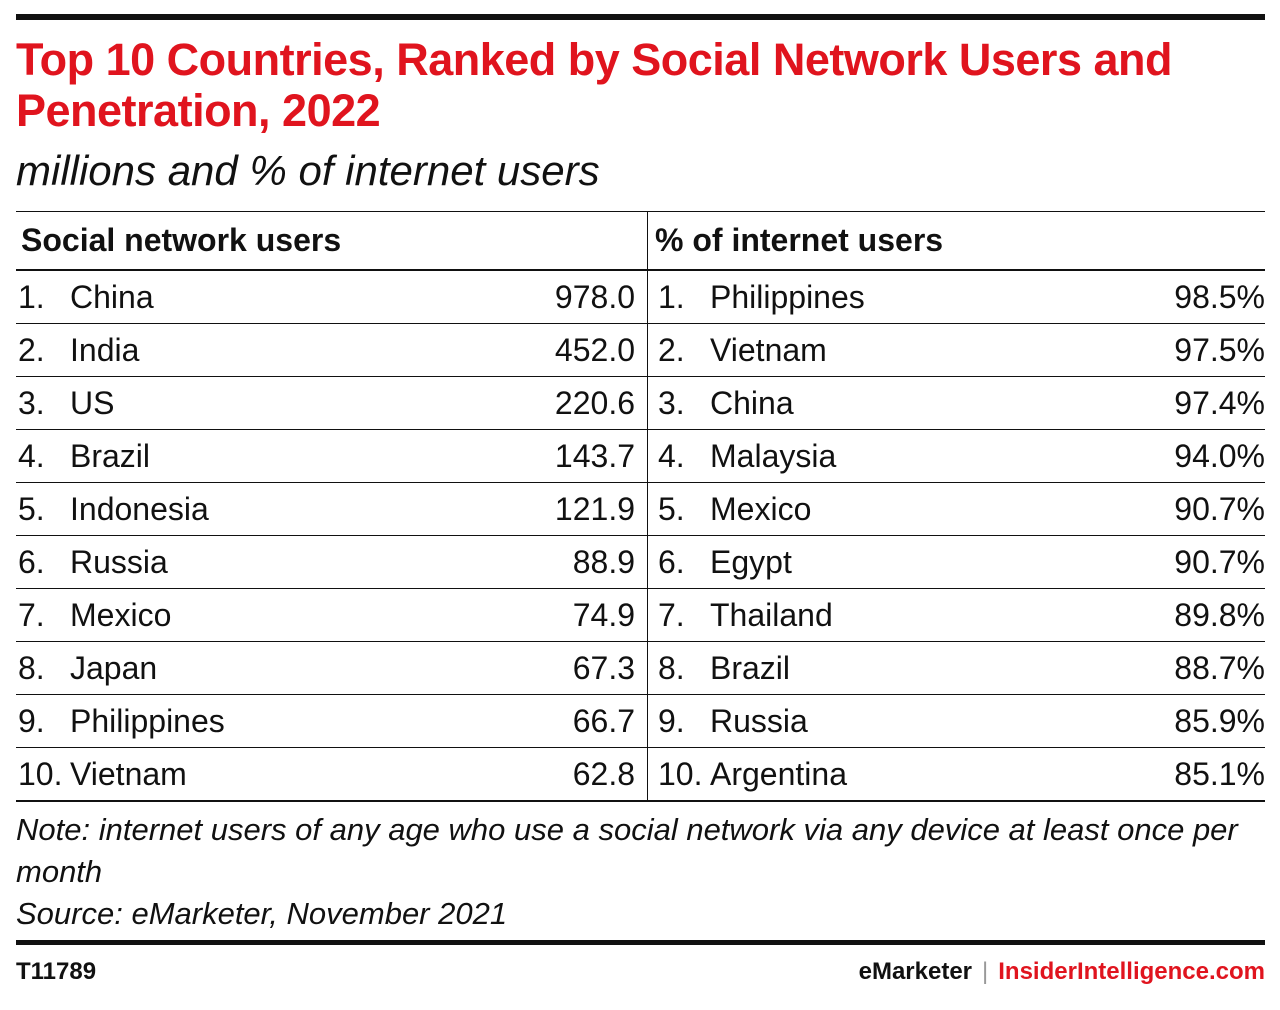 Image resolution: width=1280 pixels, height=1010 pixels. I want to click on value-cell: 98.5%, so click(1219, 297).